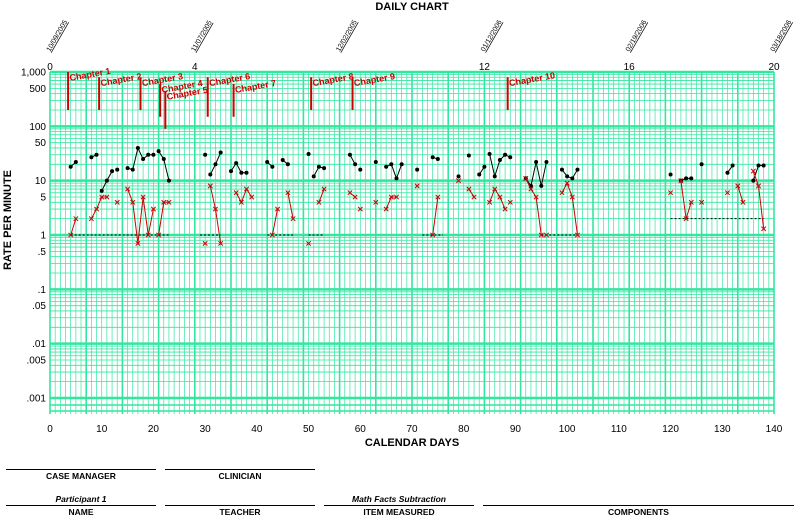 The width and height of the screenshot is (800, 522). I want to click on week-label: 12, so click(485, 67).